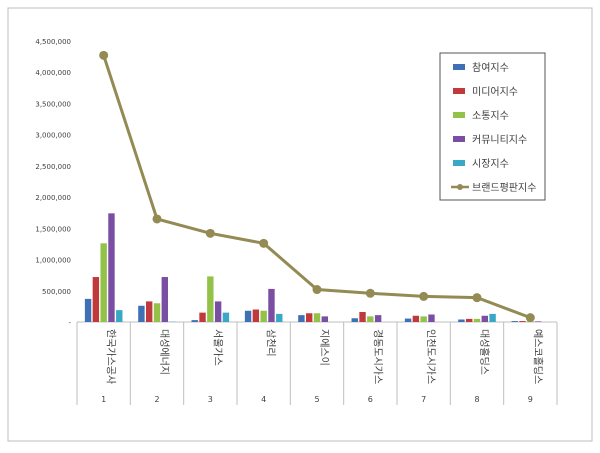  Describe the element at coordinates (495, 92) in the screenshot. I see `legend-label: 미디어지수` at that location.